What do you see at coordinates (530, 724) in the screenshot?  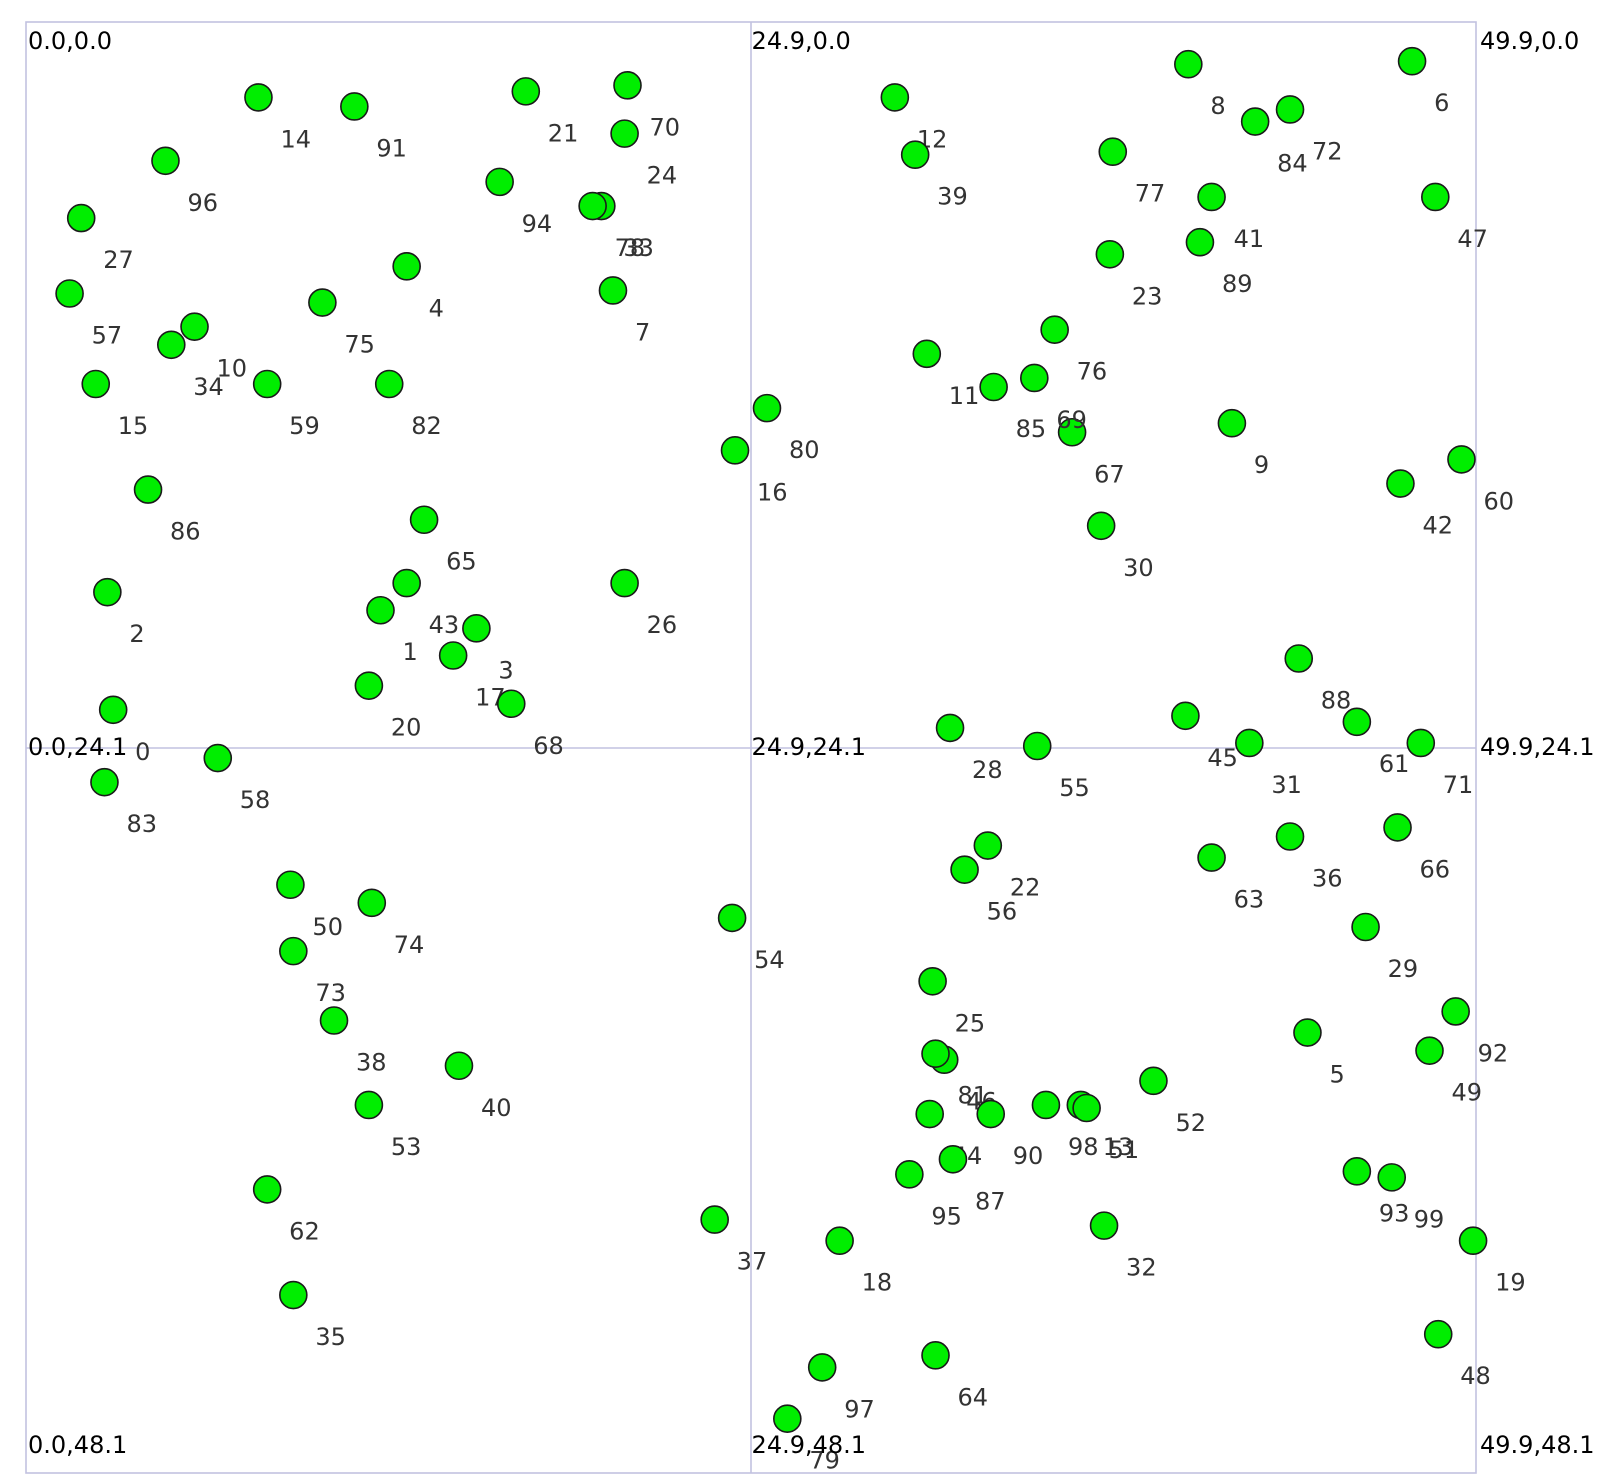 I see `point-68: 68` at bounding box center [530, 724].